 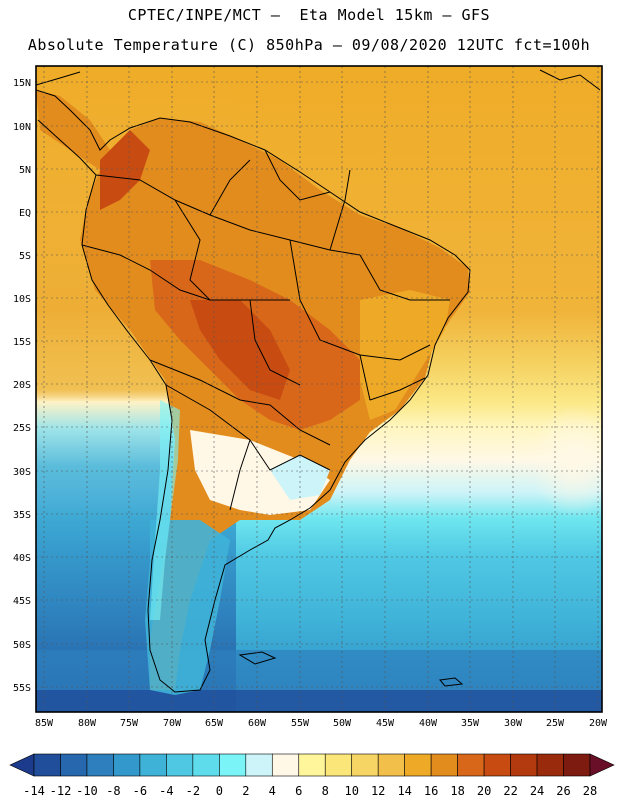 I want to click on title-line-1: CPTEC/INPE/MCT — Eta Model 15km — GFS, so click(x=309, y=15).